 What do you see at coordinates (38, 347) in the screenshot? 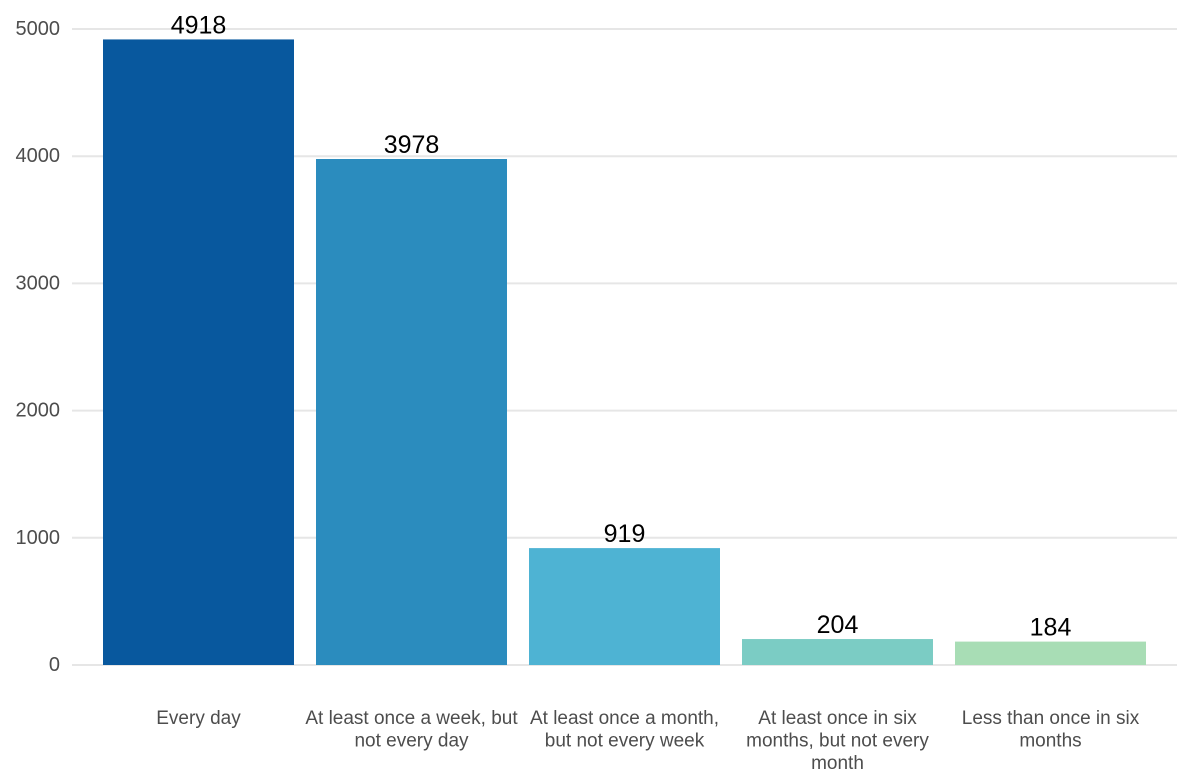
I see `y-axis-tick-labels: 0 1000 2000 3000 4000 5000` at bounding box center [38, 347].